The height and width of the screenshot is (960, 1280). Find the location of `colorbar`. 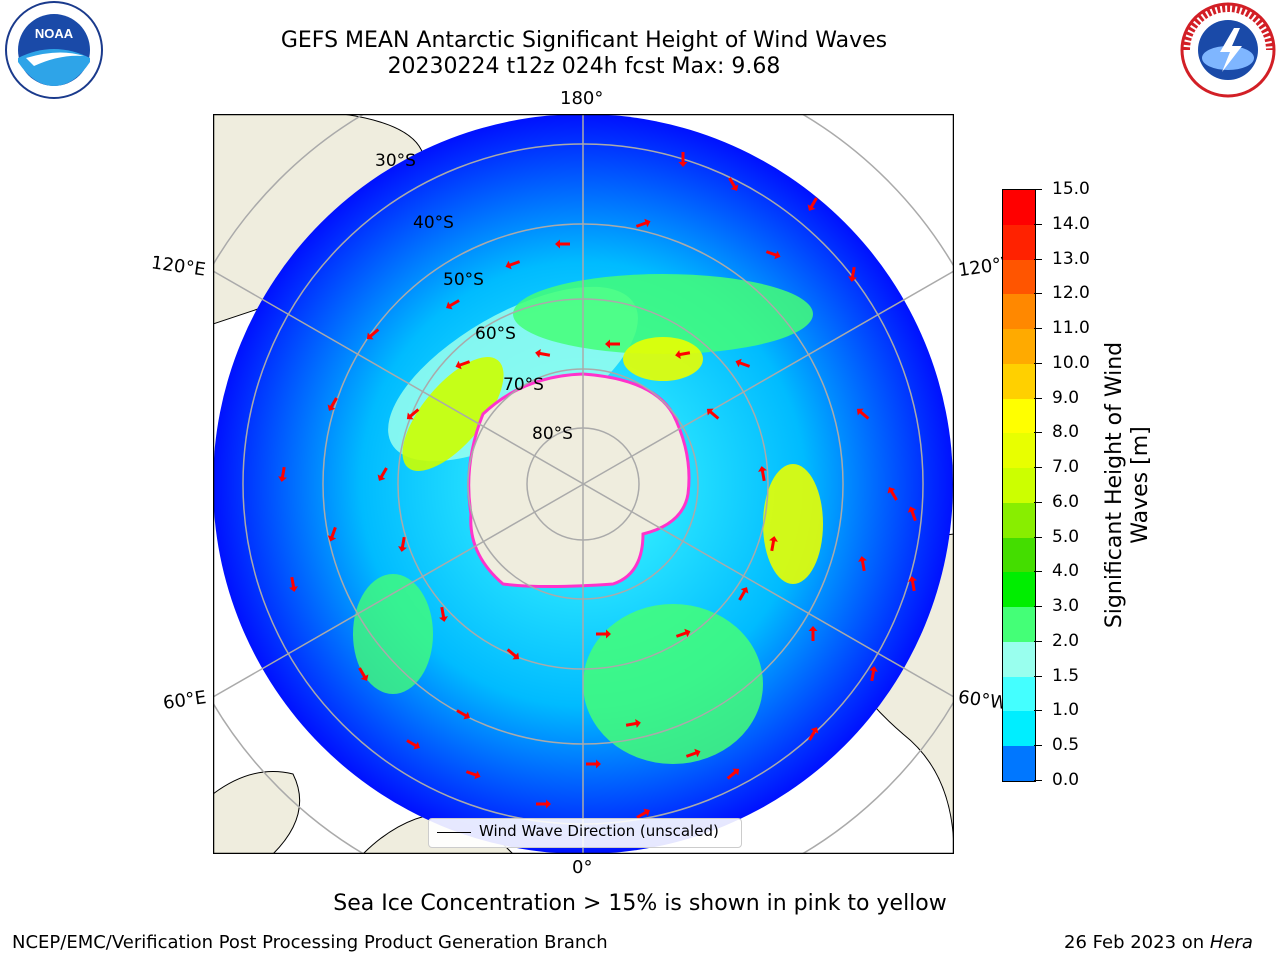

colorbar is located at coordinates (1019, 485).